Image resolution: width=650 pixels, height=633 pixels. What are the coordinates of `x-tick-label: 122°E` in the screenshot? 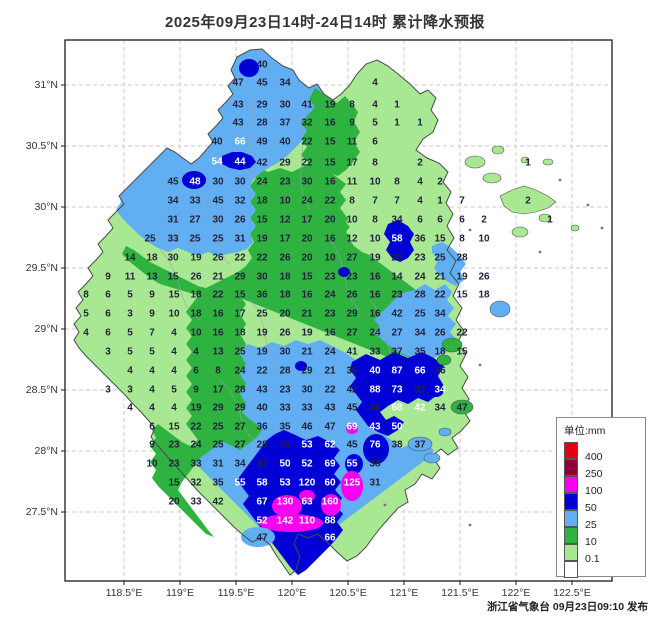 It's located at (516, 593).